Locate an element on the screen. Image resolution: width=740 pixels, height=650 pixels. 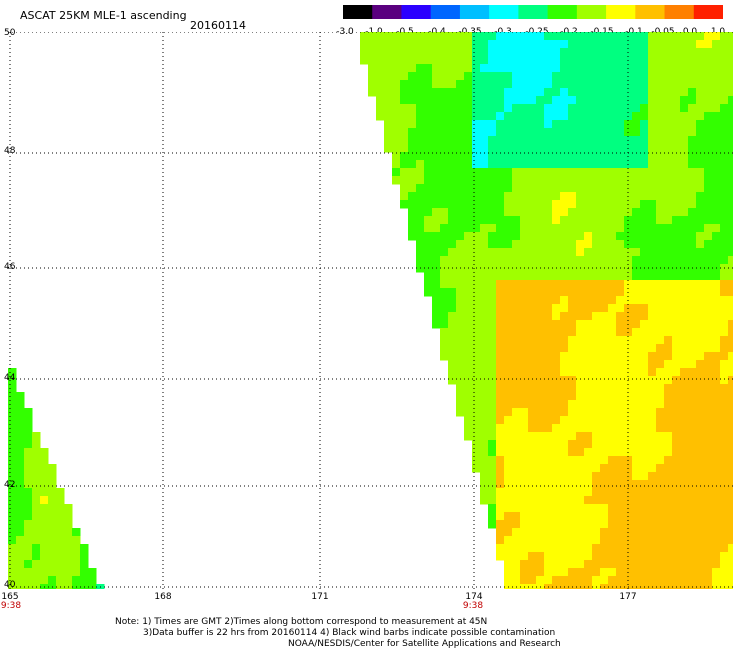
colorbar-swatch is located at coordinates (591, 12).